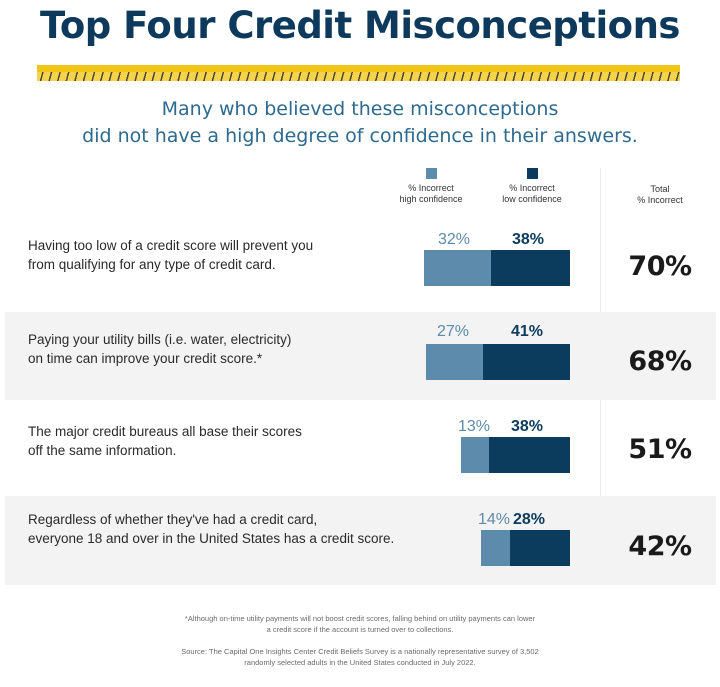  What do you see at coordinates (660, 200) in the screenshot?
I see `total-header-line-2: % Incorrect` at bounding box center [660, 200].